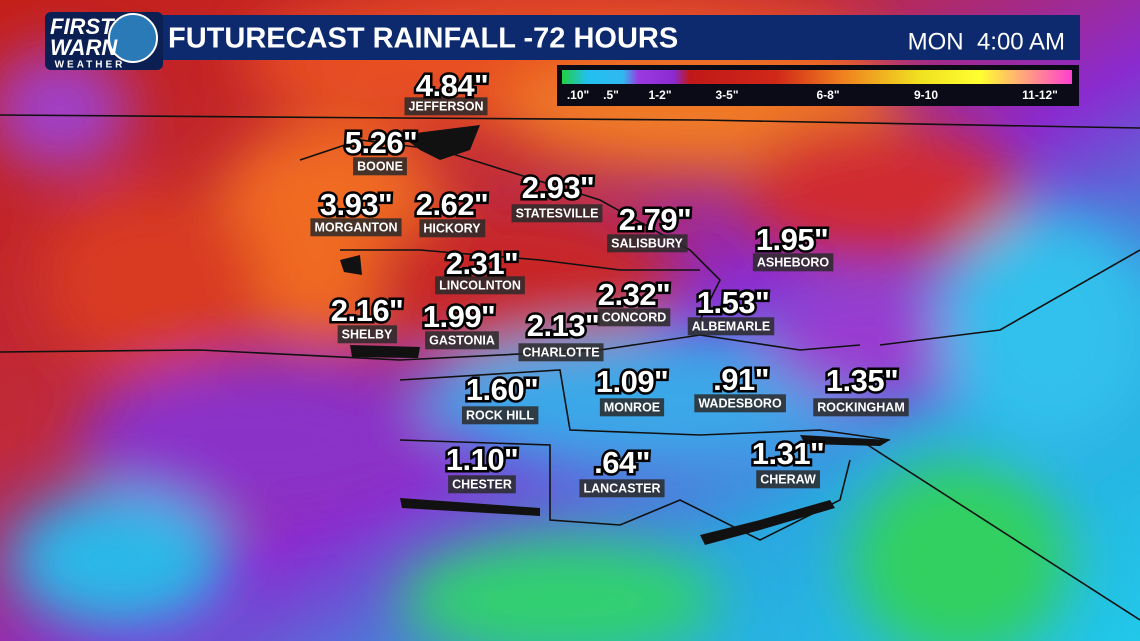  I want to click on legend-label: 9-10, so click(926, 95).